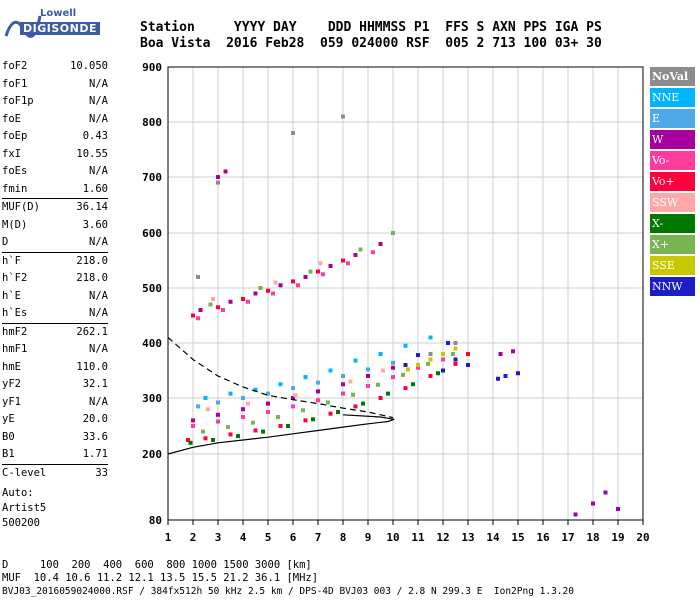  I want to click on x-tick-label: 8, so click(343, 537).